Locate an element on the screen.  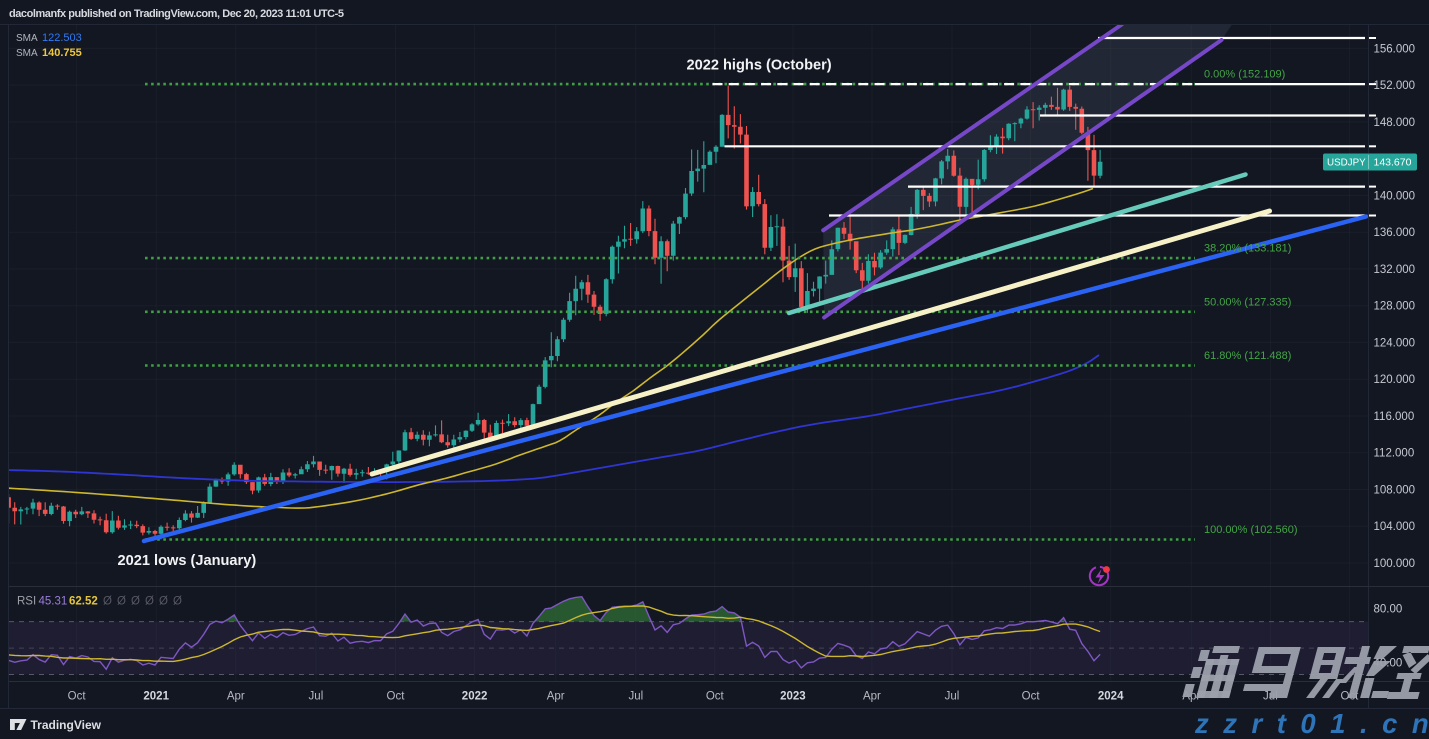
svg-text: 122.503 is located at coordinates (62, 38).